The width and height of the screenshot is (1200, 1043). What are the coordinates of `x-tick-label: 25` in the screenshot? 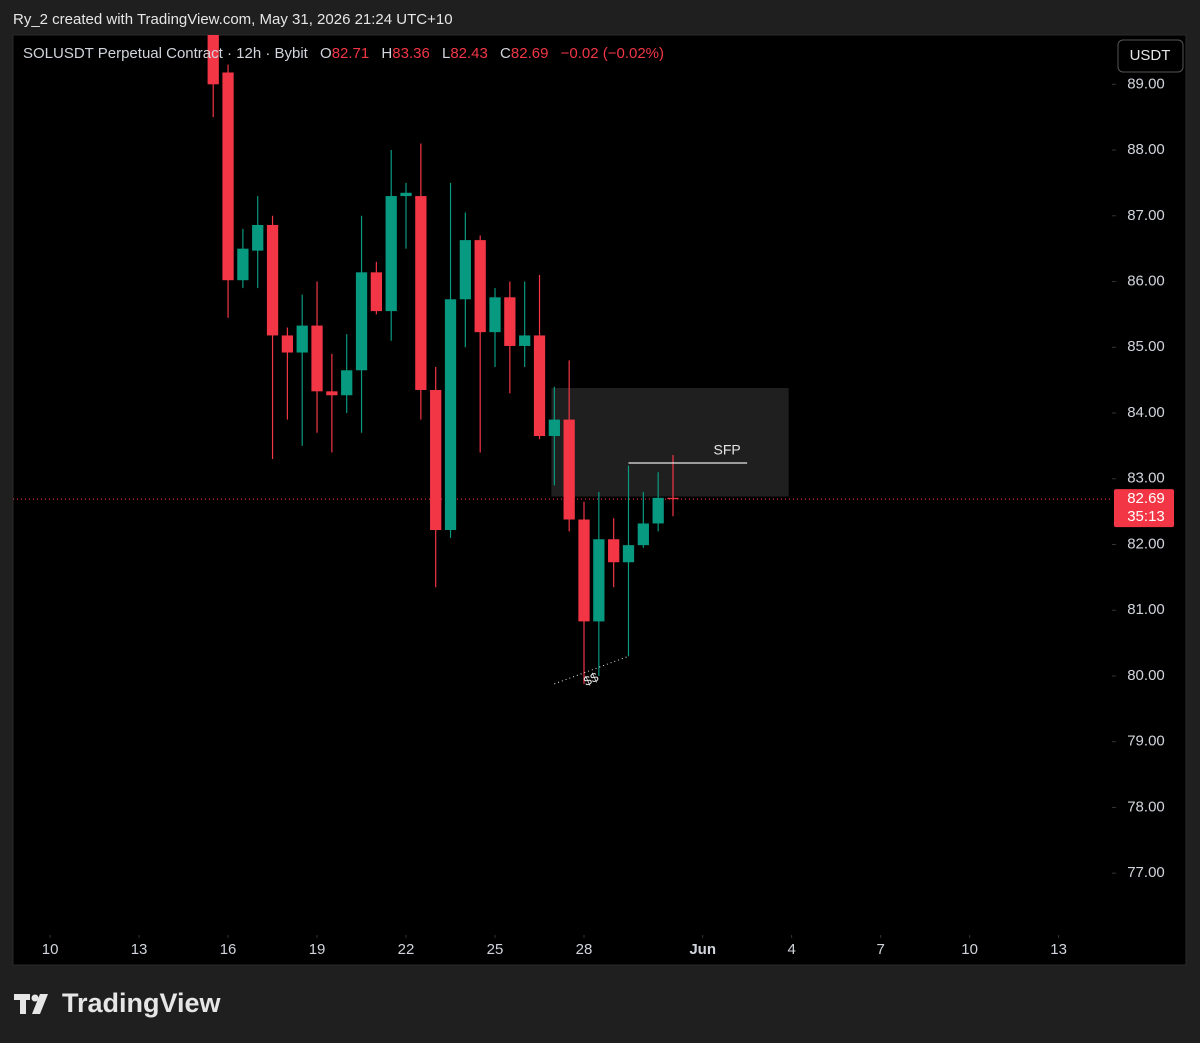 It's located at (495, 949).